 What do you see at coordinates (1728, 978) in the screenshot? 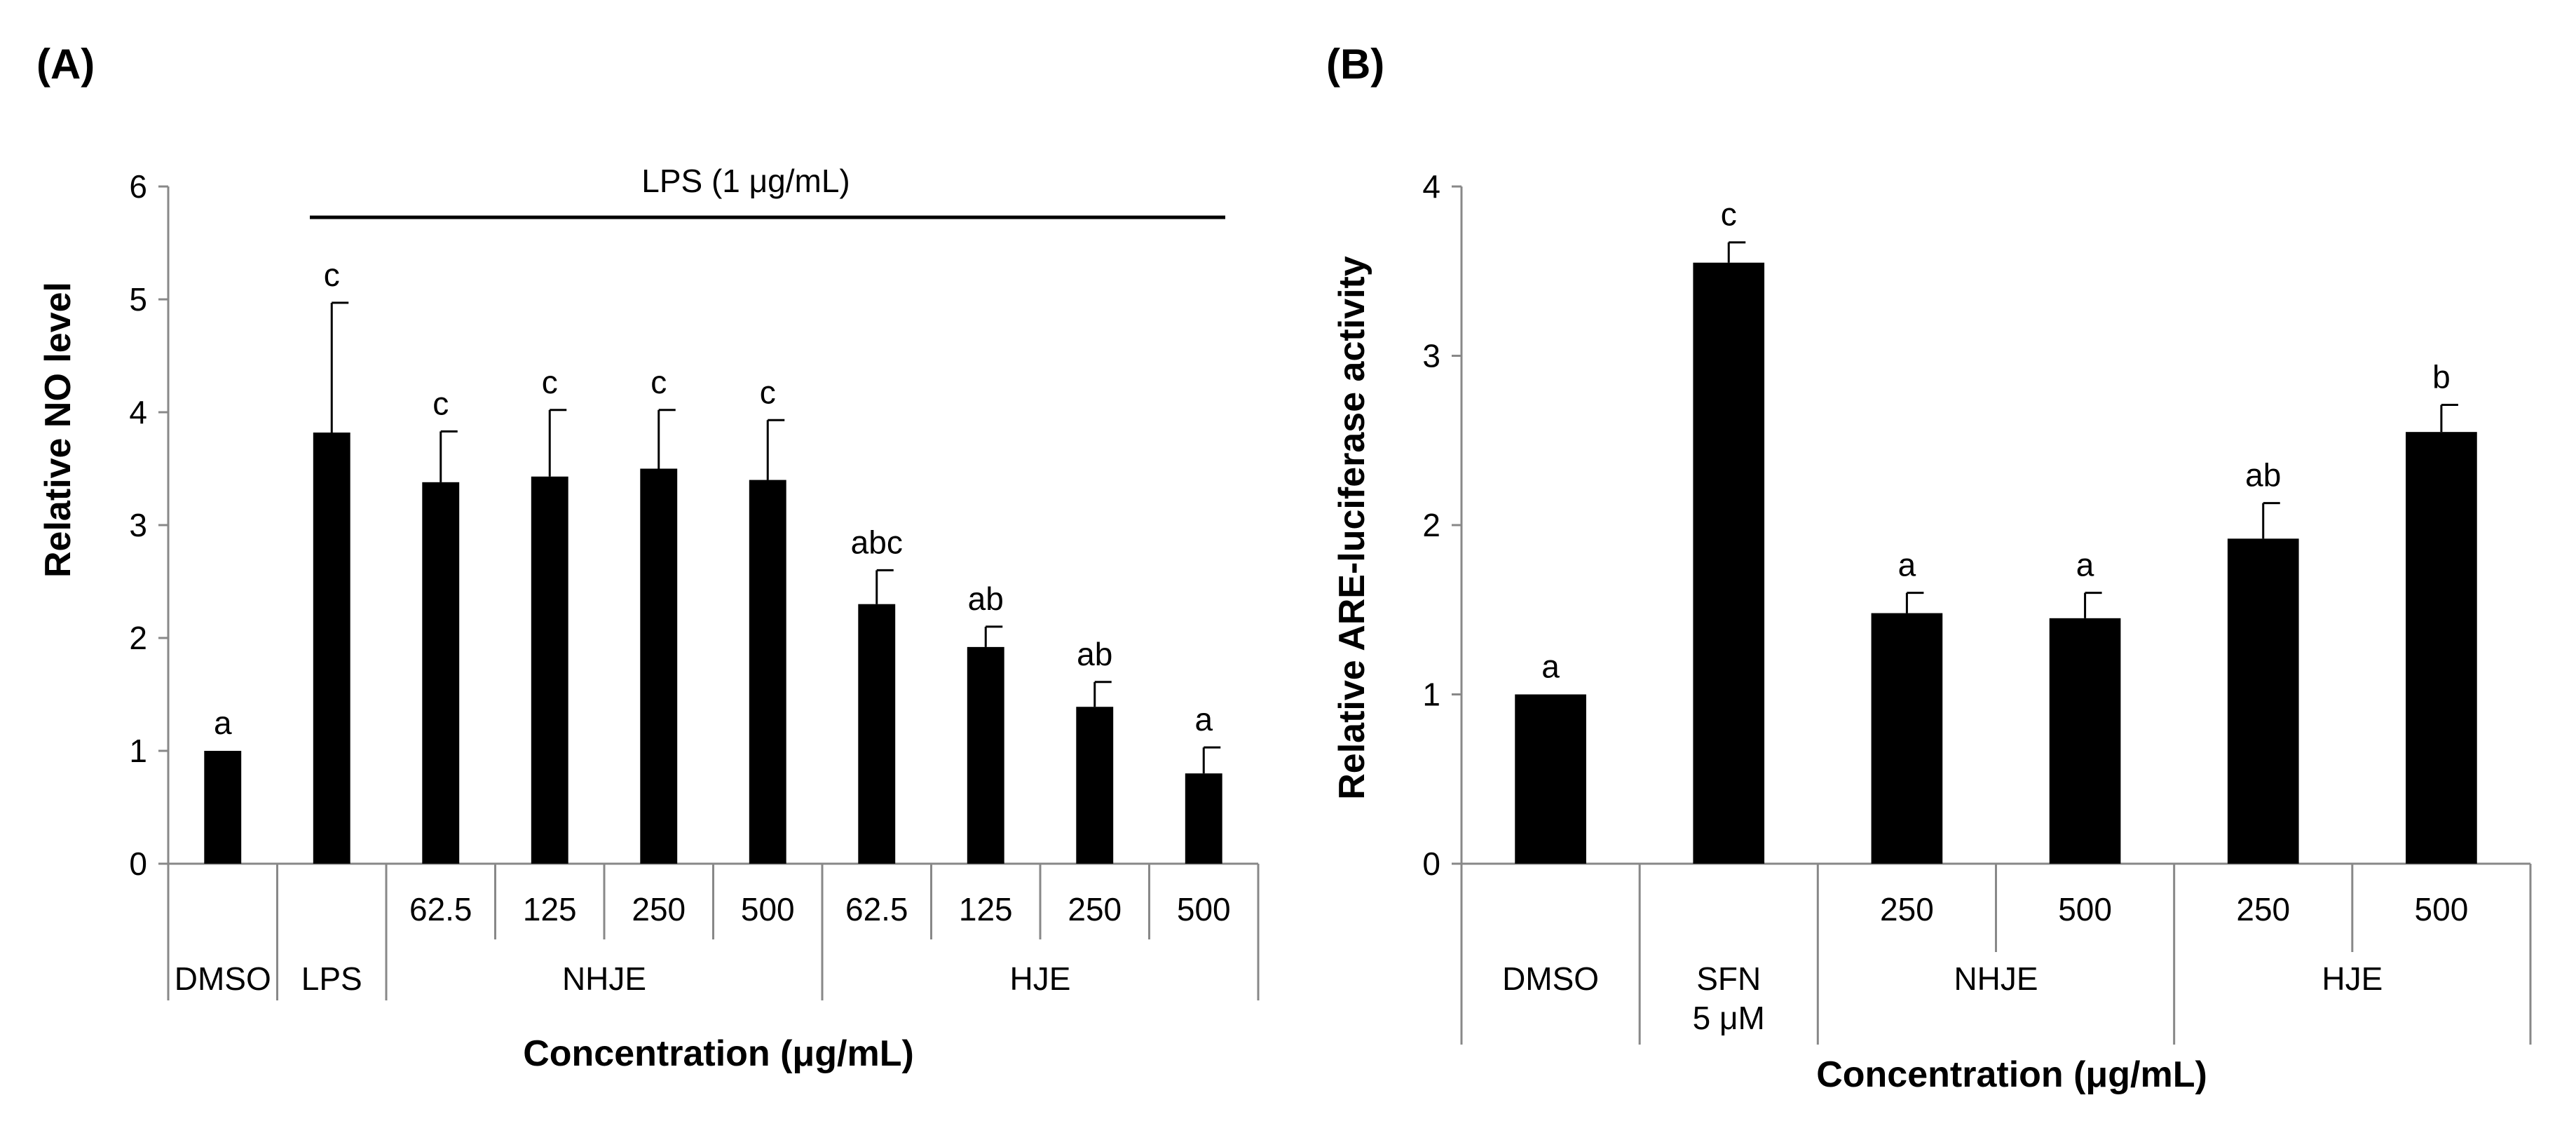
I see `group-label: SFN` at bounding box center [1728, 978].